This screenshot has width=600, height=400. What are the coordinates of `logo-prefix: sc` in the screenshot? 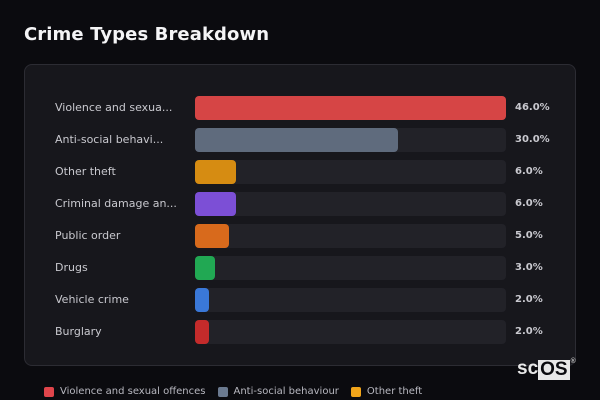 It's located at (528, 368).